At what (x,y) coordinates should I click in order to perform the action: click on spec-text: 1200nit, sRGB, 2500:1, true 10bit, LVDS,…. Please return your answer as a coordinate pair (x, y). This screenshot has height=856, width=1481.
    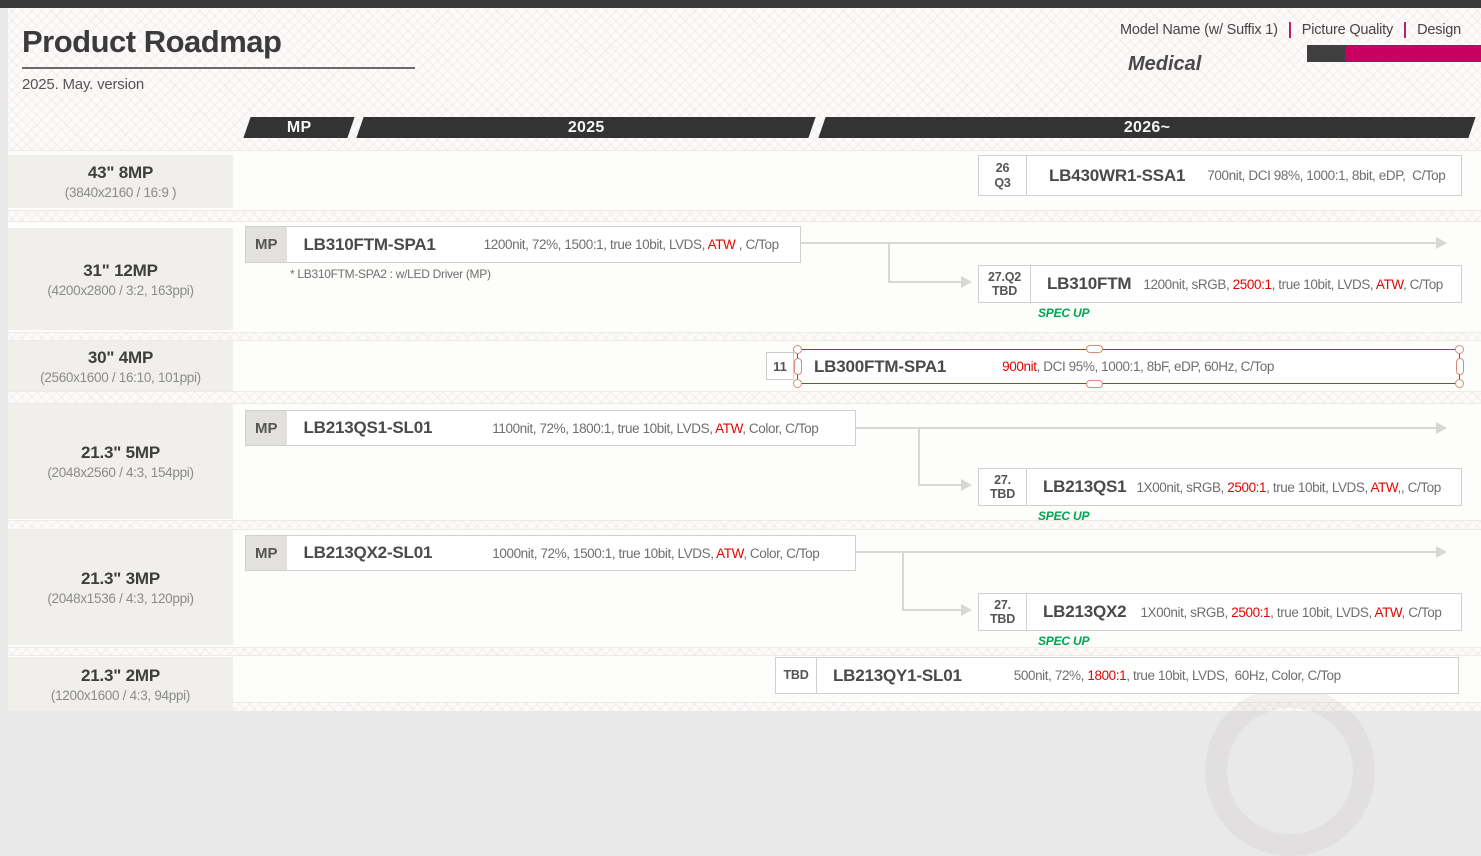
    Looking at the image, I should click on (1293, 284).